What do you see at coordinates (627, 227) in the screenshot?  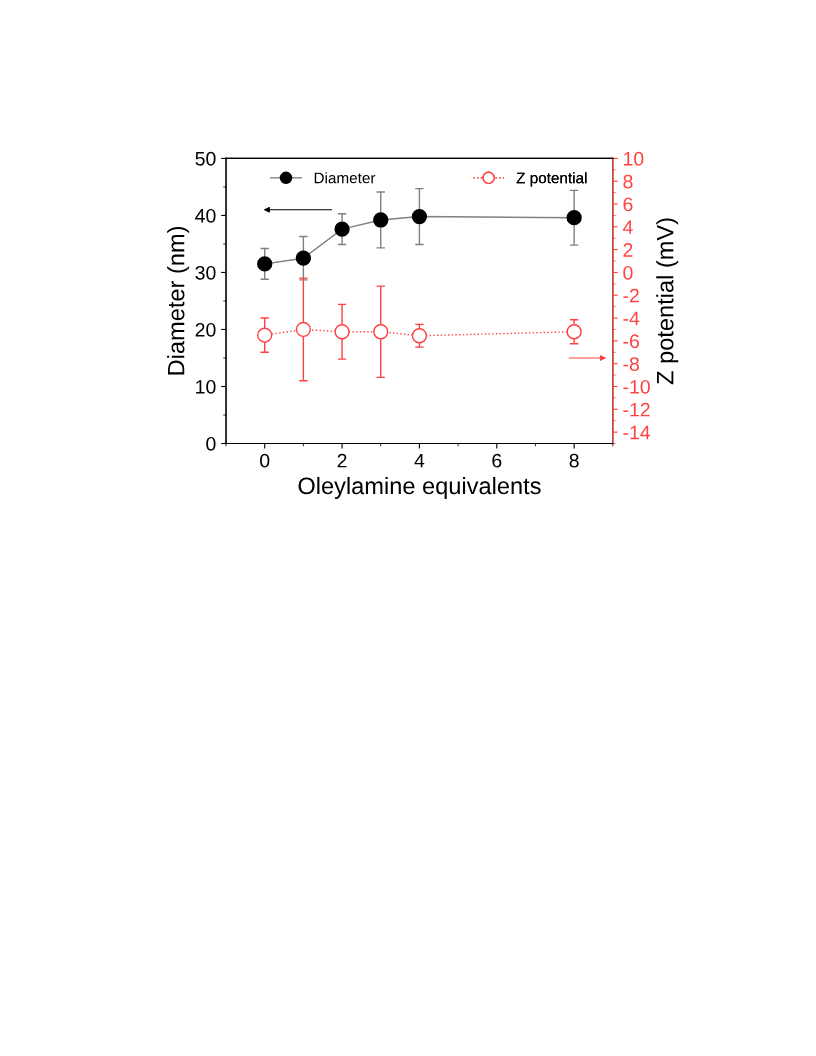 I see `y2-tick-label: 4` at bounding box center [627, 227].